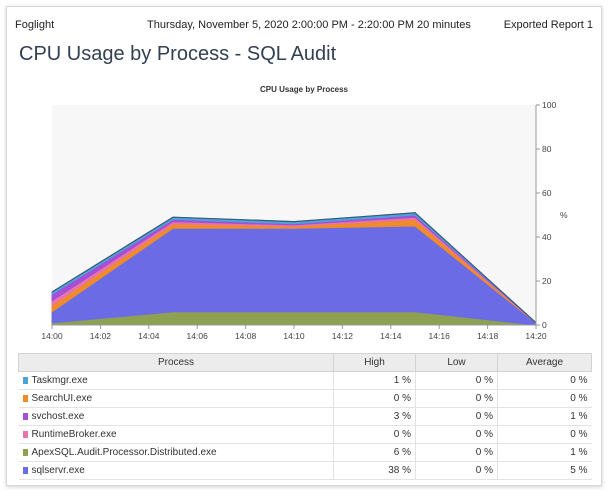 Image resolution: width=609 pixels, height=493 pixels. I want to click on x-tick-label: 14:12, so click(343, 336).